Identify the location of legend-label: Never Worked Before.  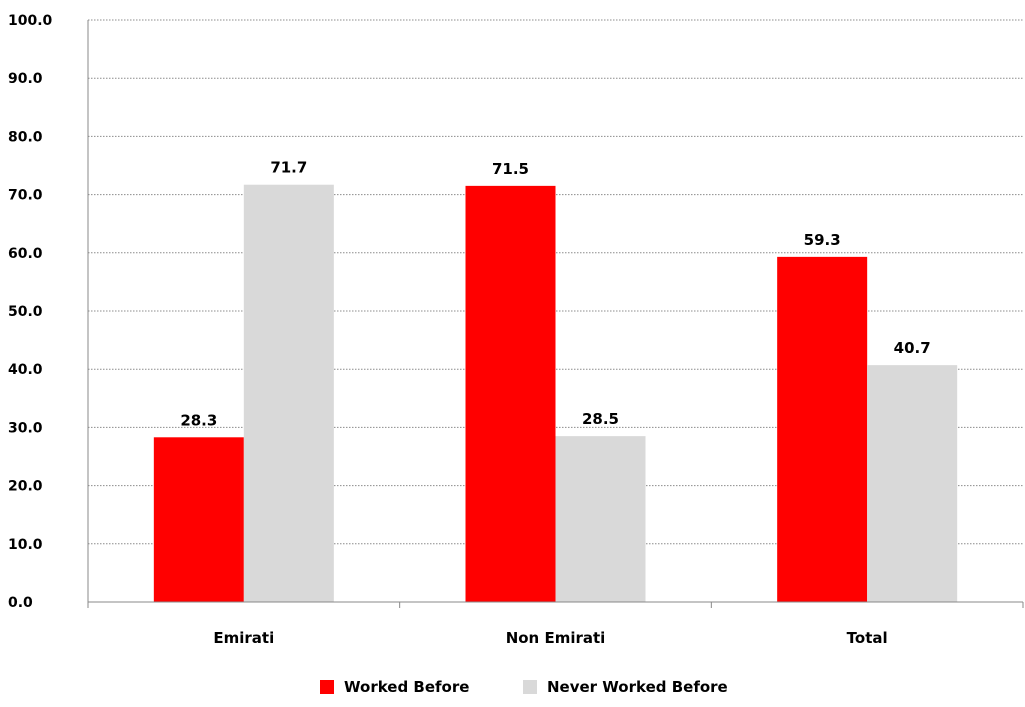
(637, 687).